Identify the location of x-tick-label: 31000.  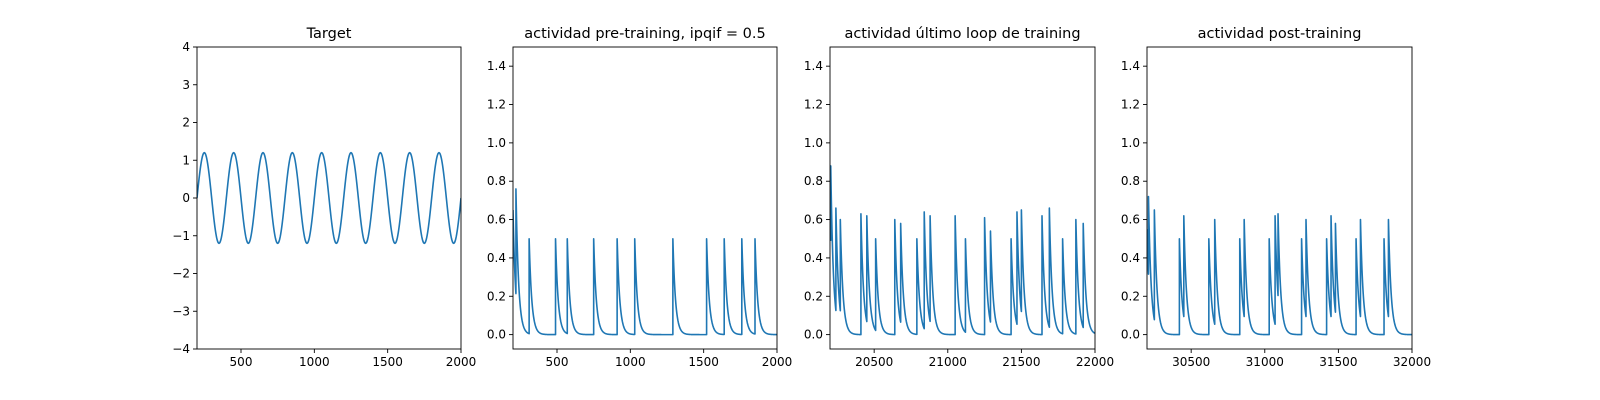
(1265, 362).